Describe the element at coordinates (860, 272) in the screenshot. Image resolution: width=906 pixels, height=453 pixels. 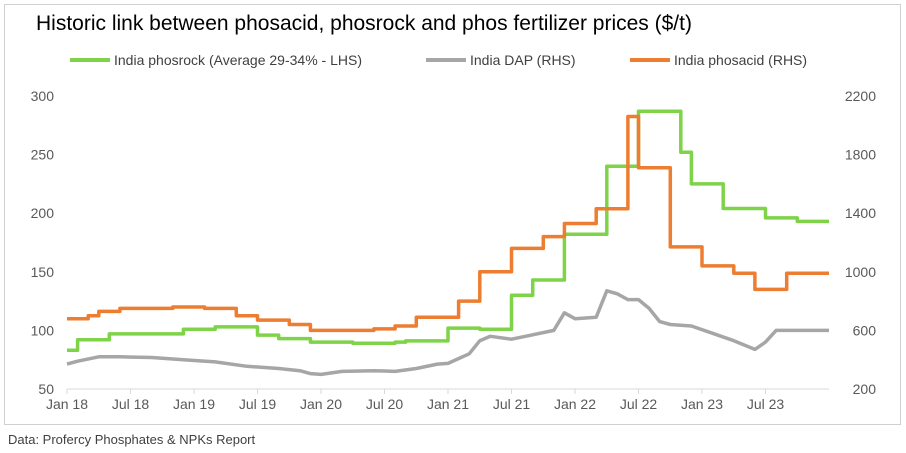
I see `y-right-tick-label: 1000` at that location.